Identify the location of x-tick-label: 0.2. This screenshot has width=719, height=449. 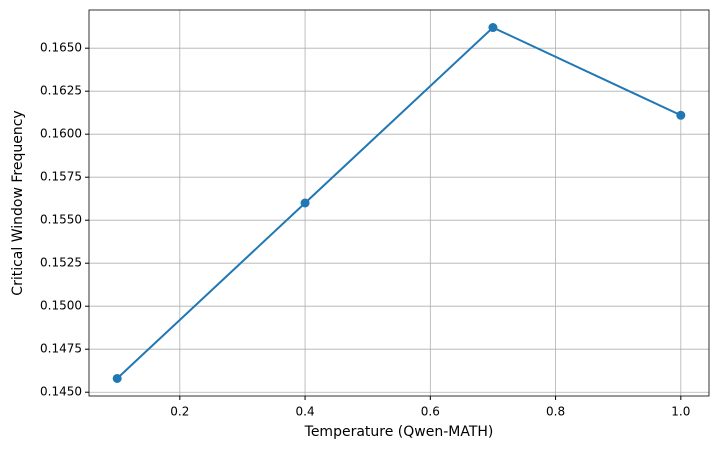
(179, 412).